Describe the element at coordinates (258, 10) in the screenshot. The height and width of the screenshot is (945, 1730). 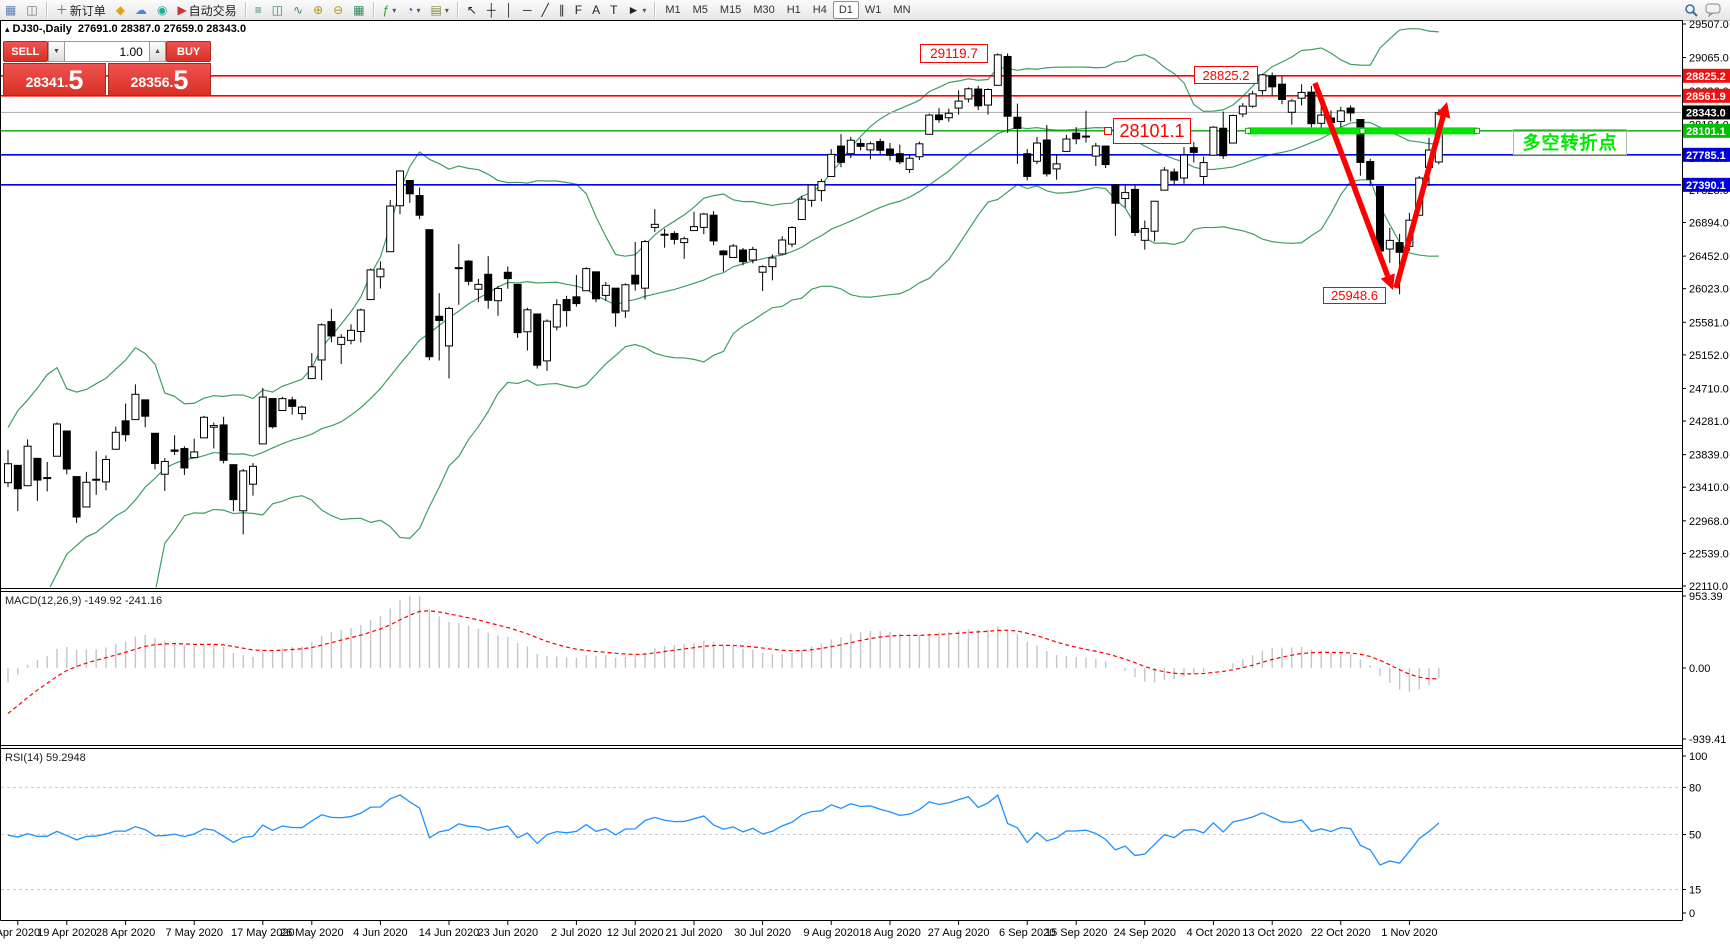
I see `bar-chart-icon: ≡` at that location.